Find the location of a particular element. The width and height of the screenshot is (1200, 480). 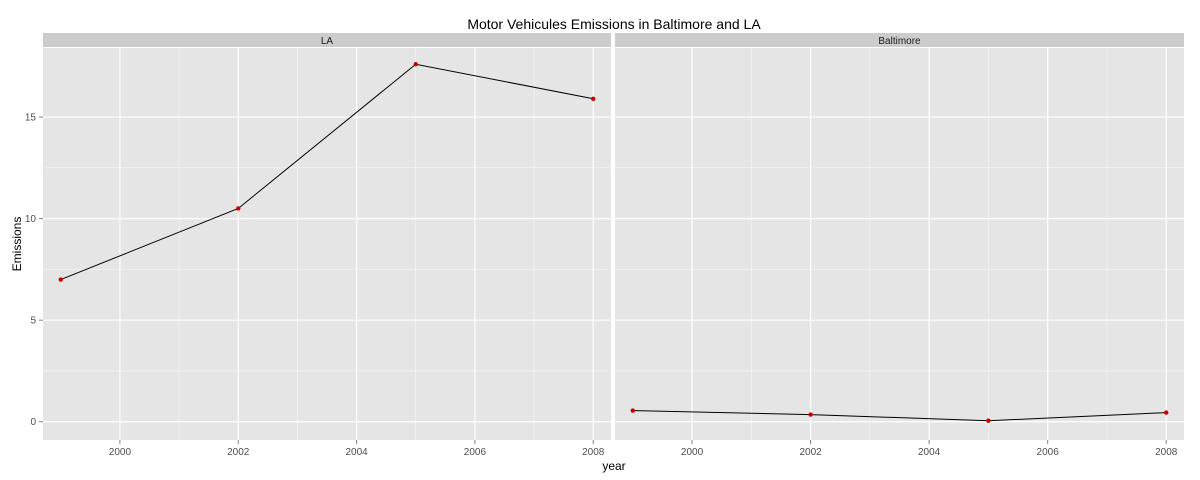

x-axis-title: year is located at coordinates (613, 466).